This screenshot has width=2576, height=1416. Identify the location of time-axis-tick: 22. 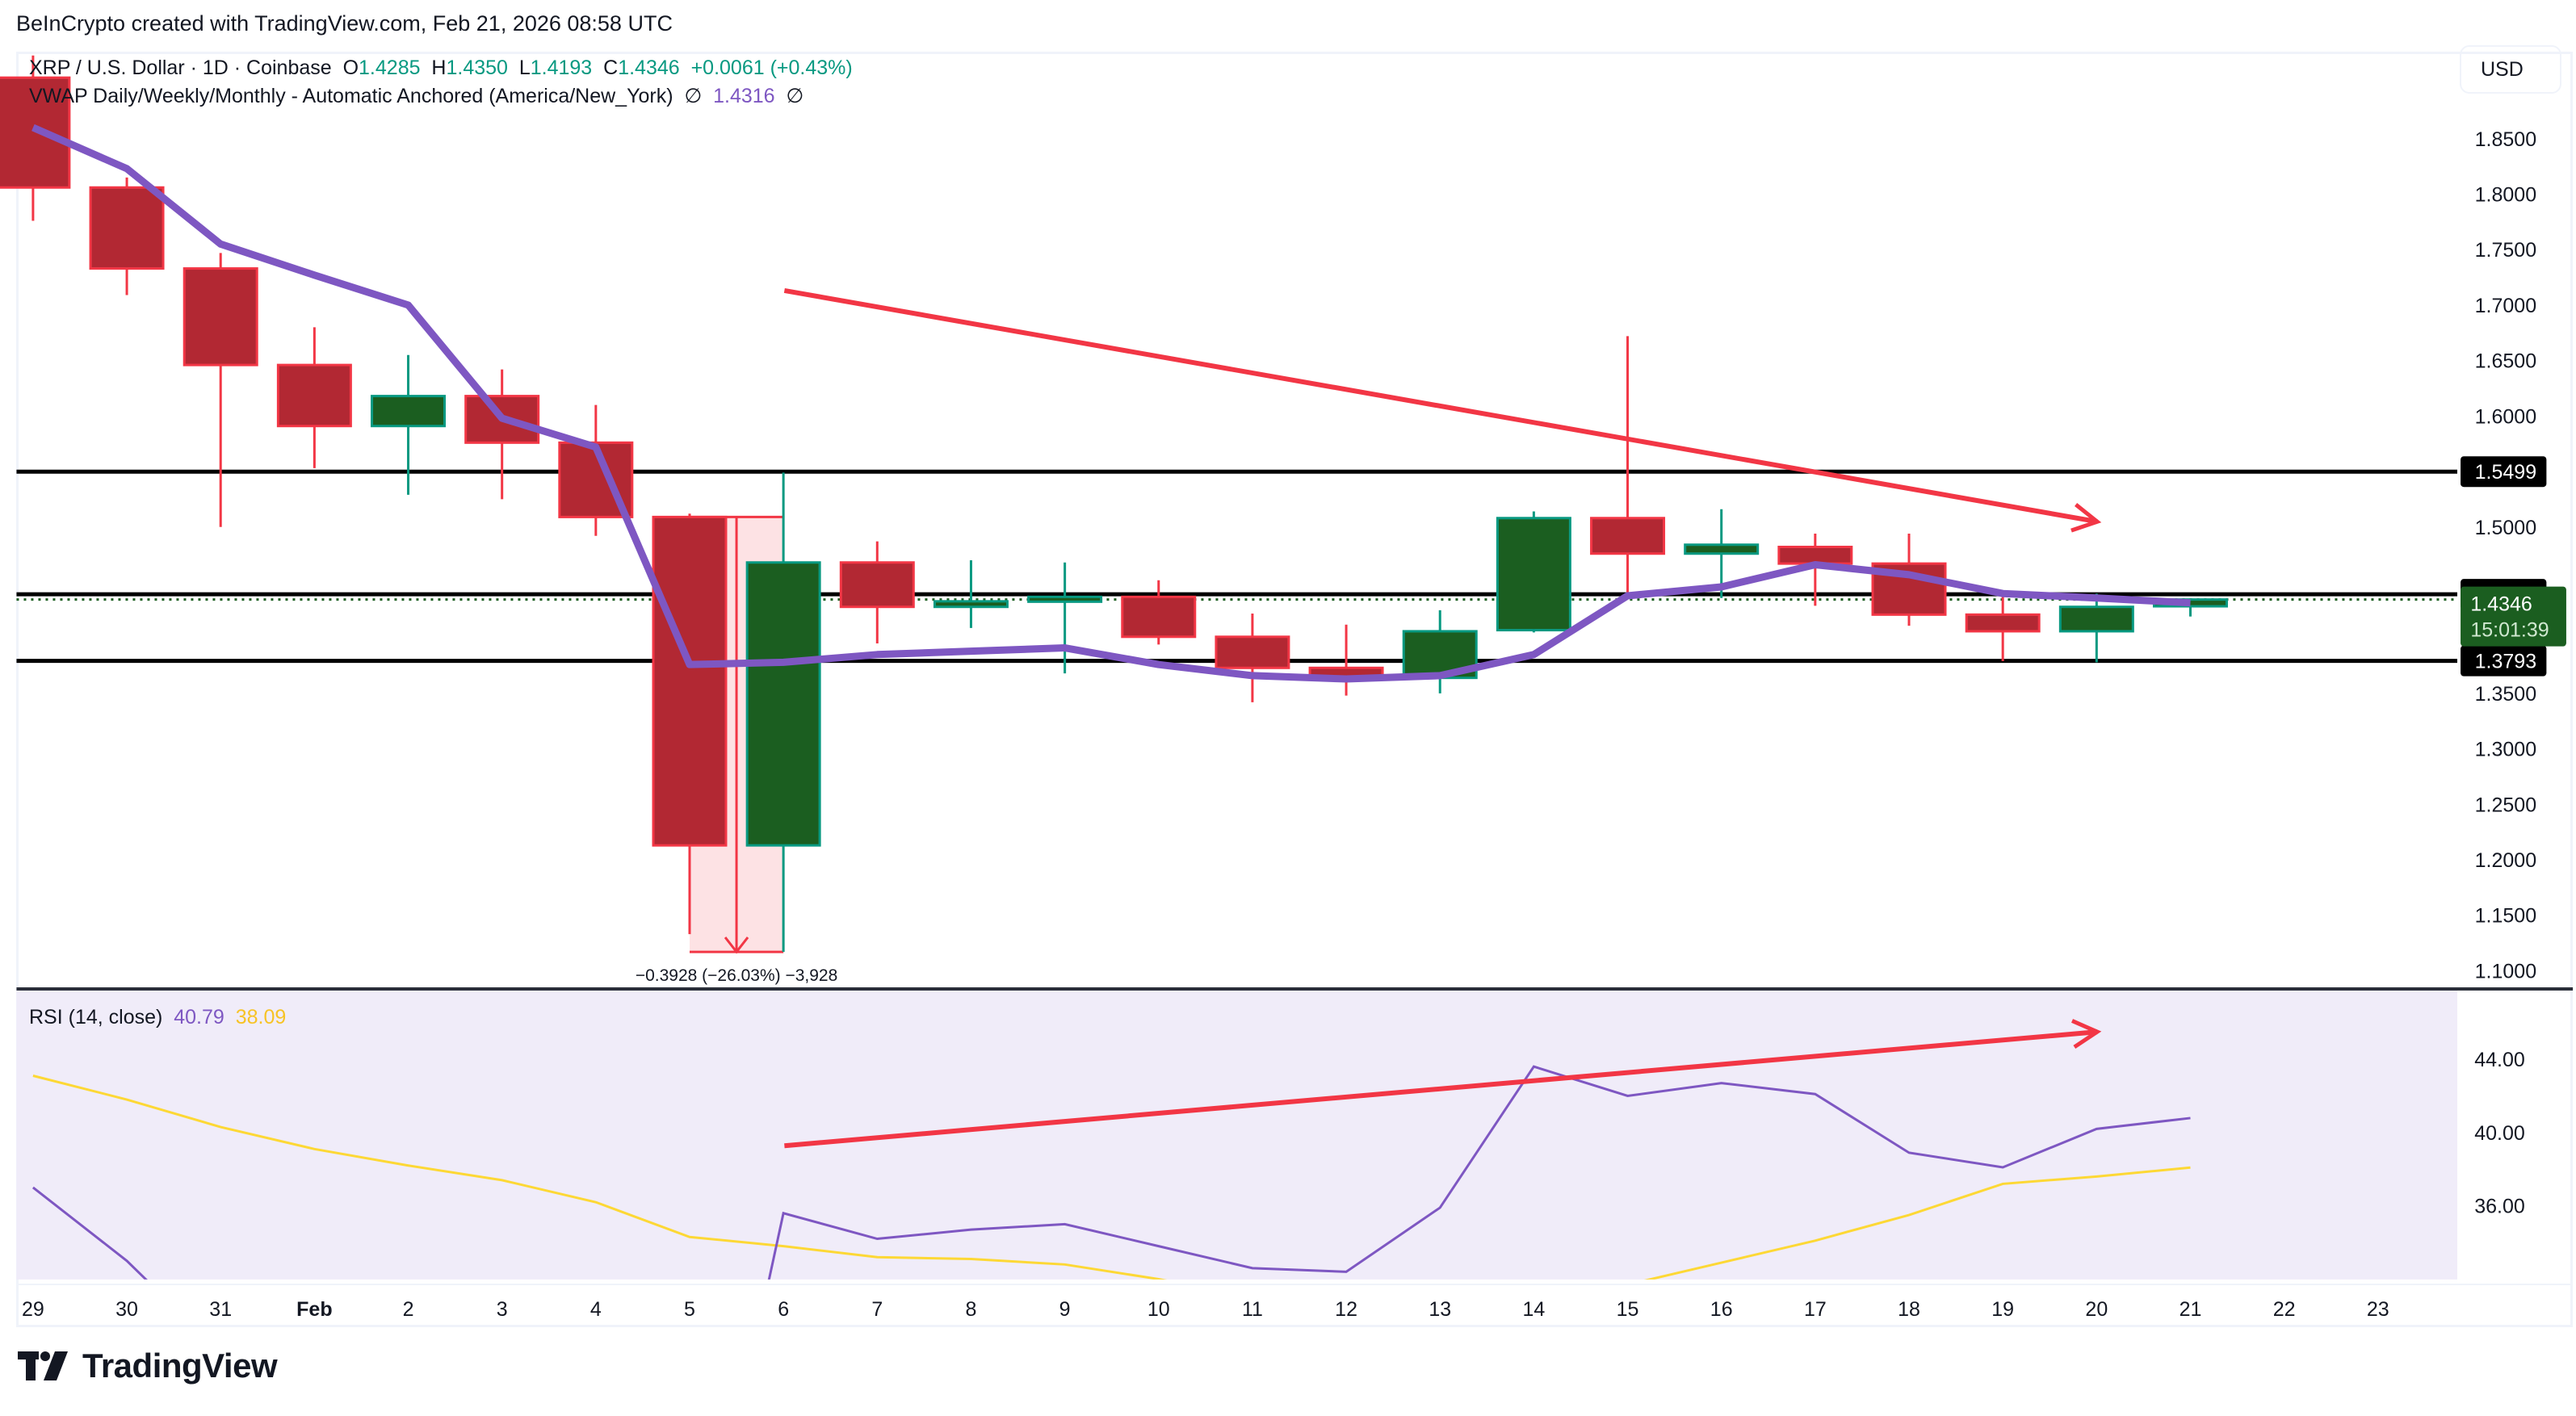
(2284, 1309).